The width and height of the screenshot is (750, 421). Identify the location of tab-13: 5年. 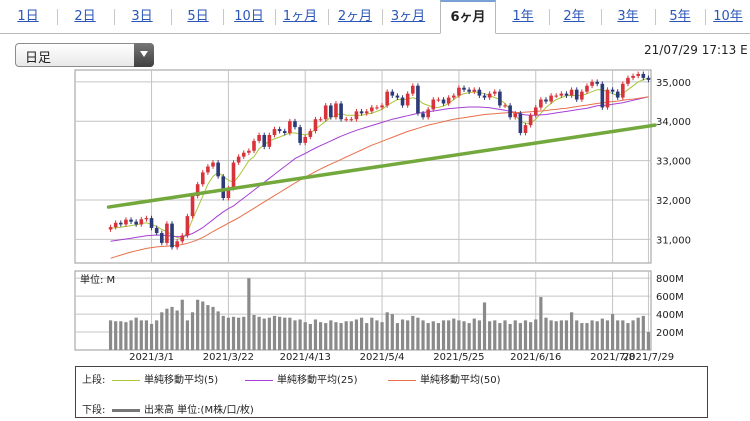
(680, 16).